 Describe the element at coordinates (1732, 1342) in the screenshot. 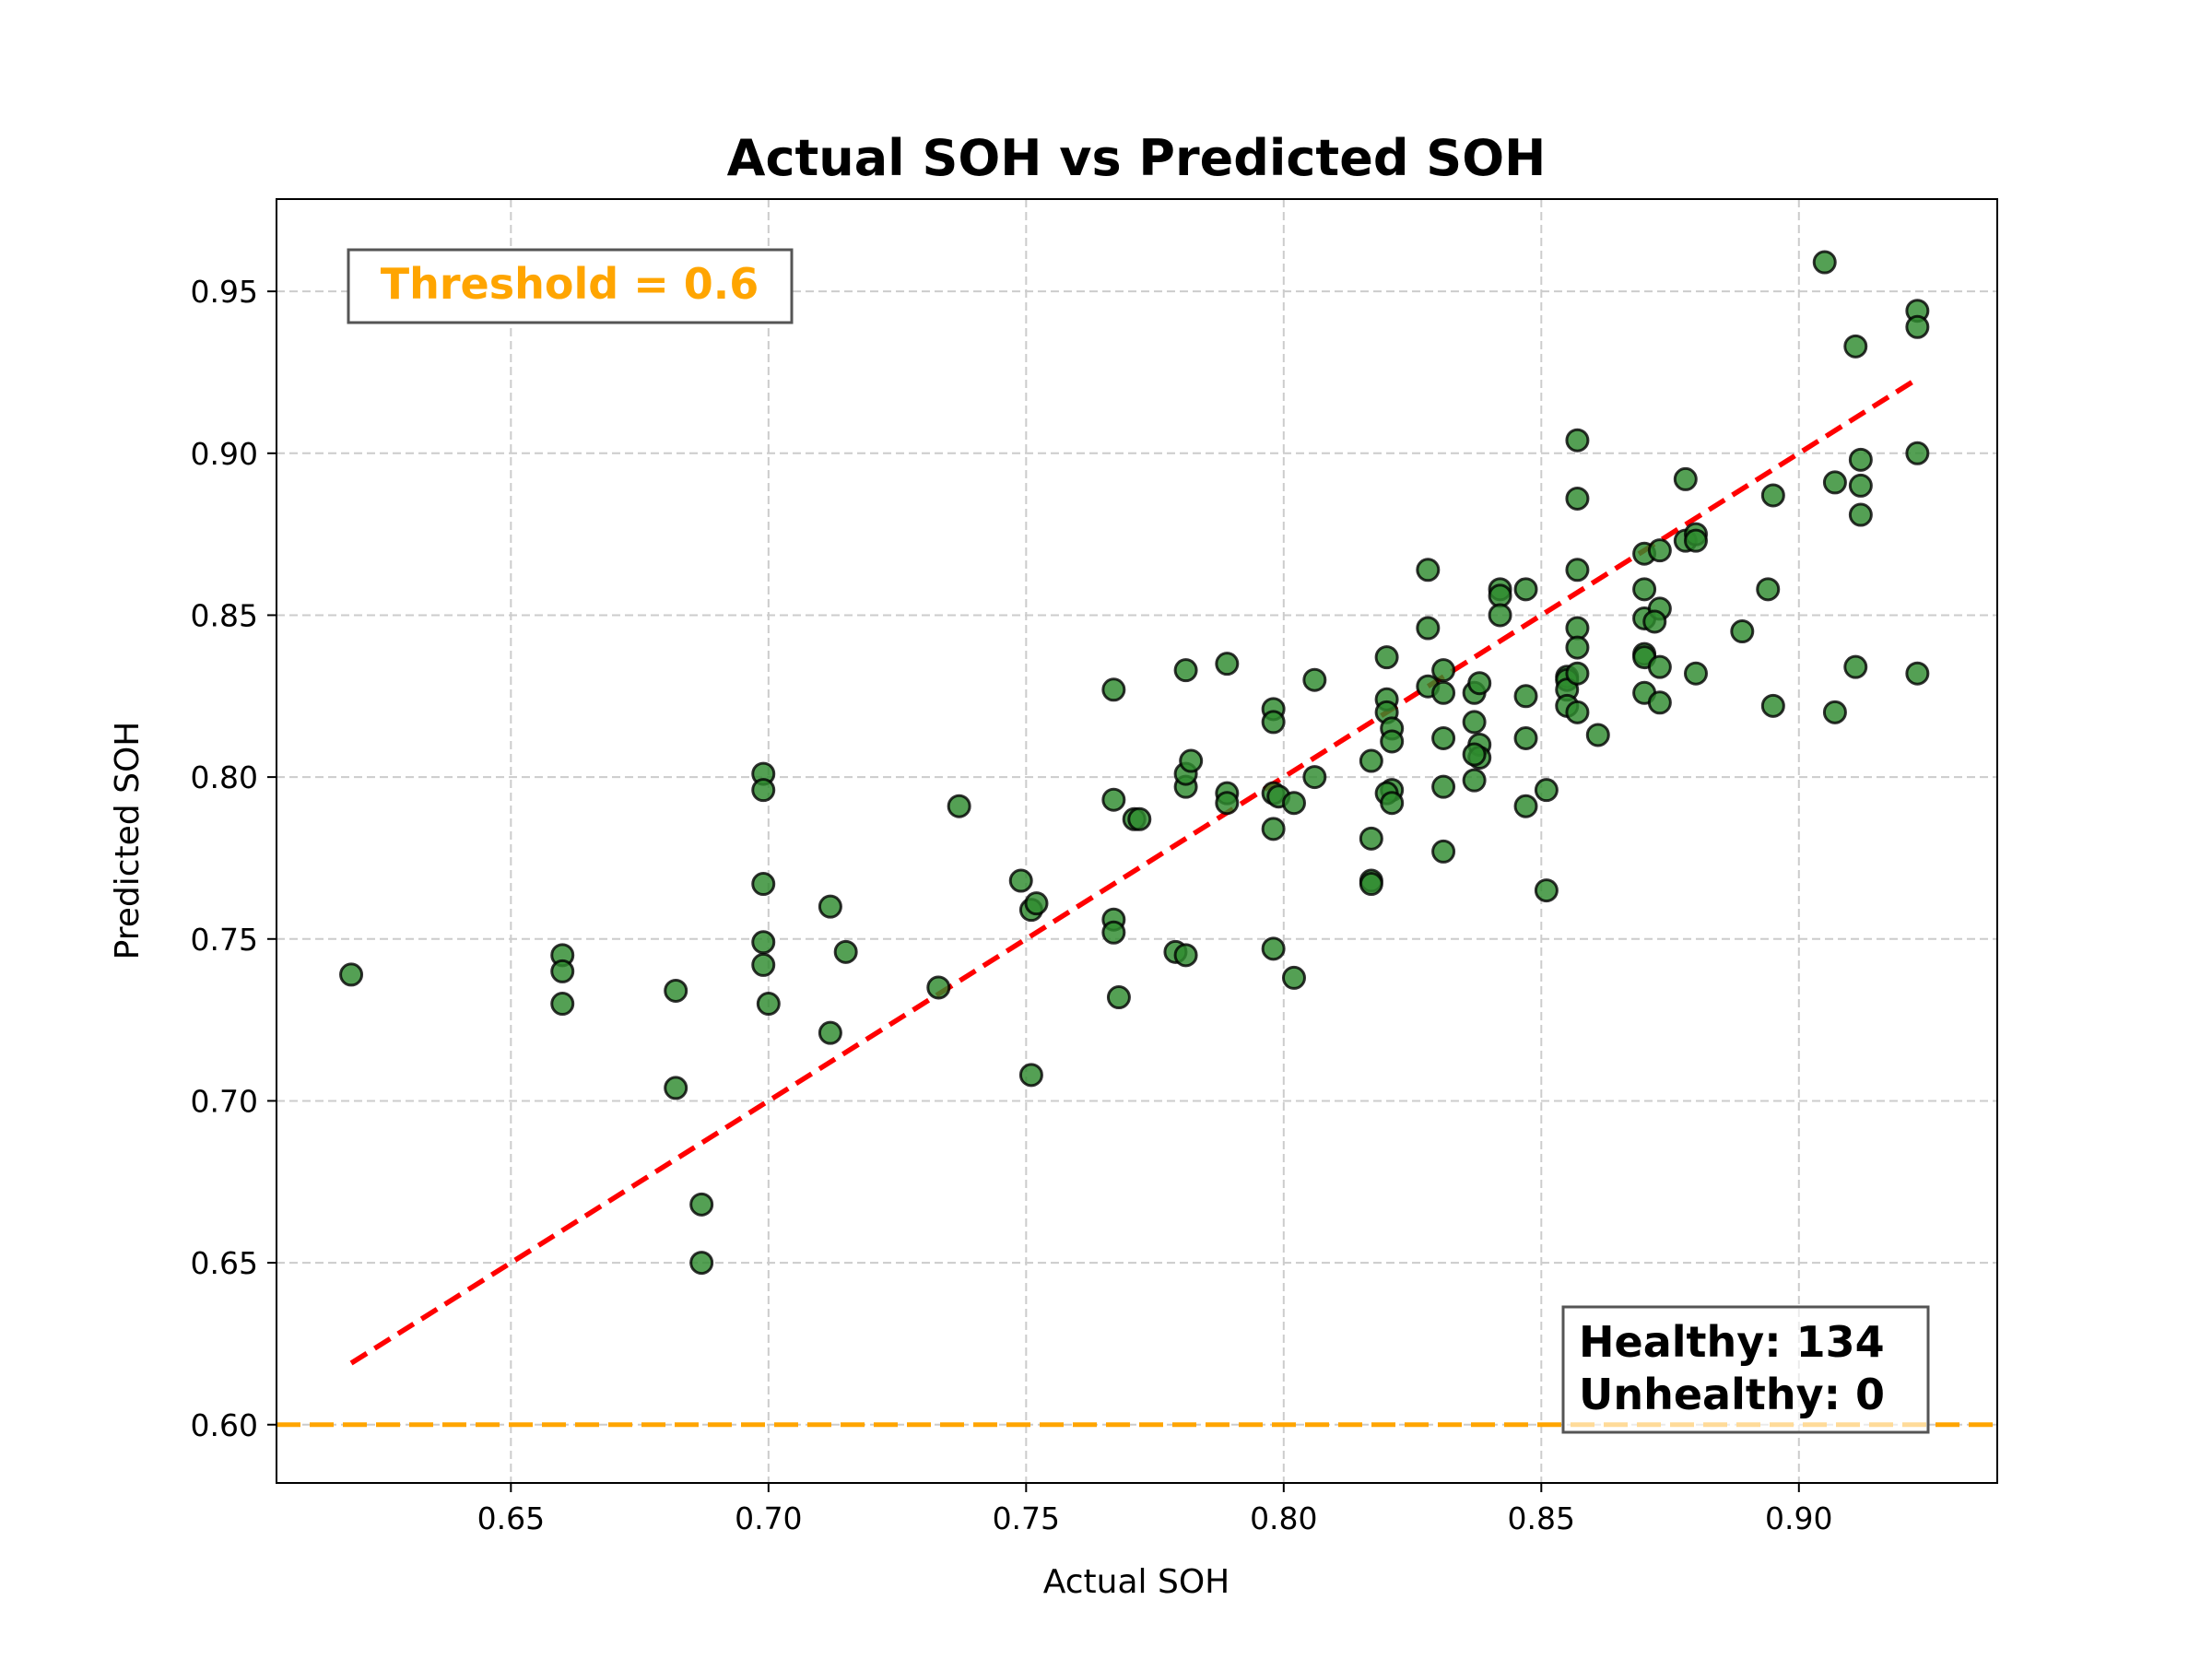

I see `healthy-count-text: Healthy: 134` at that location.